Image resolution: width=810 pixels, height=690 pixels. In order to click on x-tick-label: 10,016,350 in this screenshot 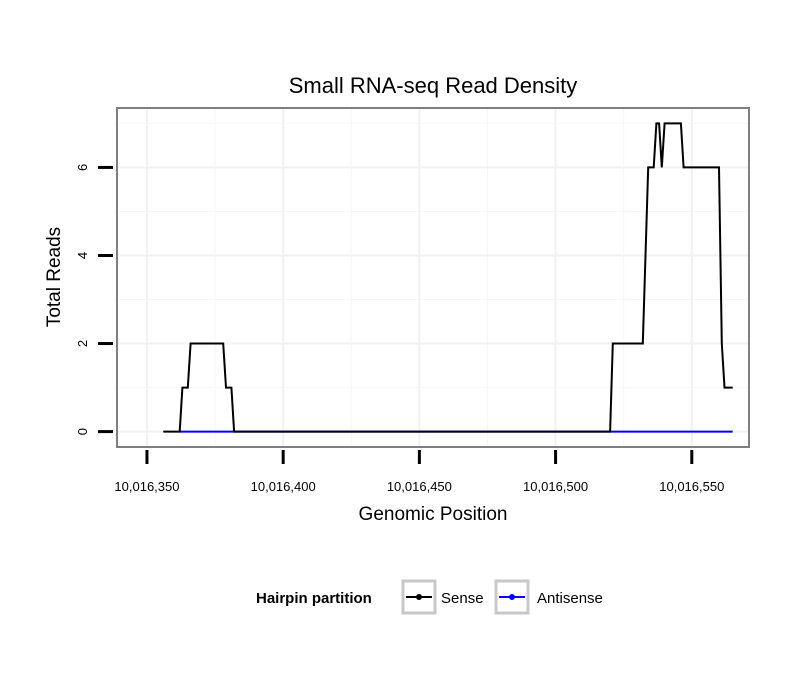, I will do `click(146, 486)`.